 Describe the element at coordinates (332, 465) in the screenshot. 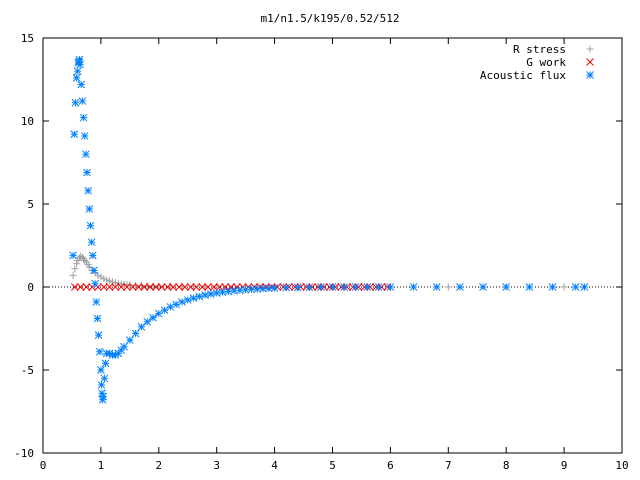

I see `x-tick-label: 5` at that location.